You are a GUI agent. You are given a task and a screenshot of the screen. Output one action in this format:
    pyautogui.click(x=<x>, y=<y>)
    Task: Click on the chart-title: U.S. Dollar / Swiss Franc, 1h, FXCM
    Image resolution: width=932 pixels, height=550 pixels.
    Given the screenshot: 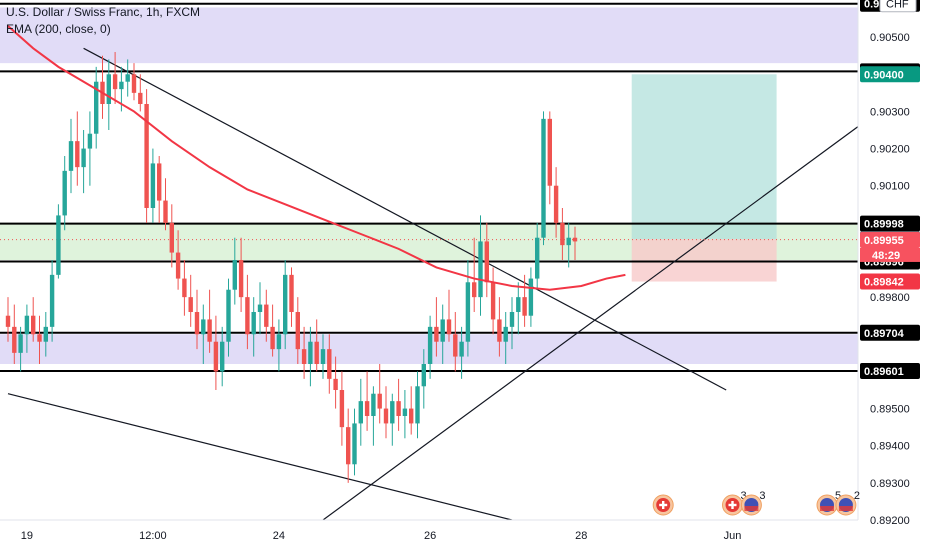 What is the action you would take?
    pyautogui.click(x=103, y=12)
    